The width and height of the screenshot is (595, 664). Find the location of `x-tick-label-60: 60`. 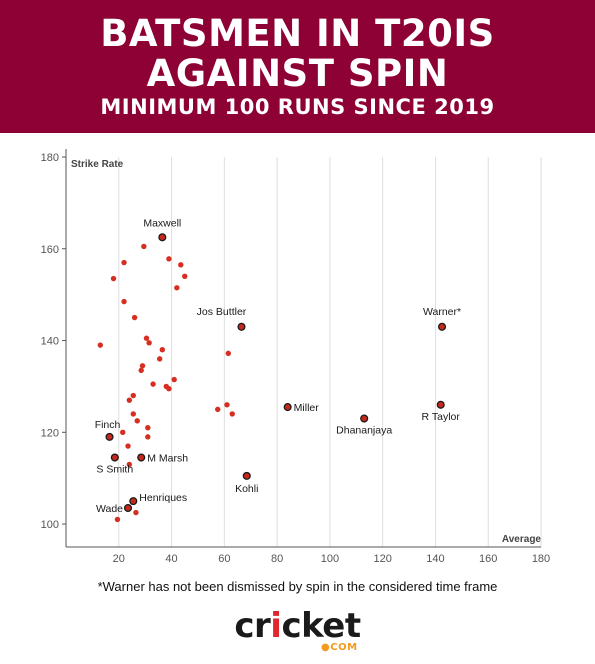

x-tick-label-60: 60 is located at coordinates (224, 559).